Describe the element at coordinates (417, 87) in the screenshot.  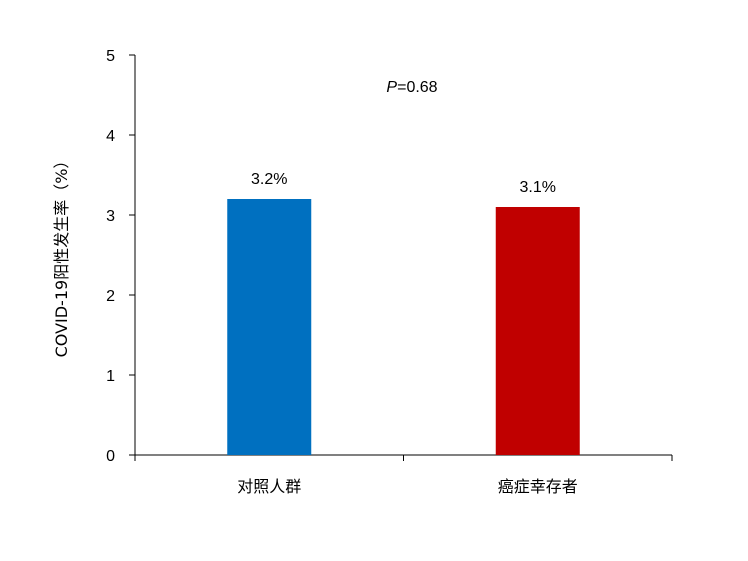
I see `p-value: =0.68` at that location.